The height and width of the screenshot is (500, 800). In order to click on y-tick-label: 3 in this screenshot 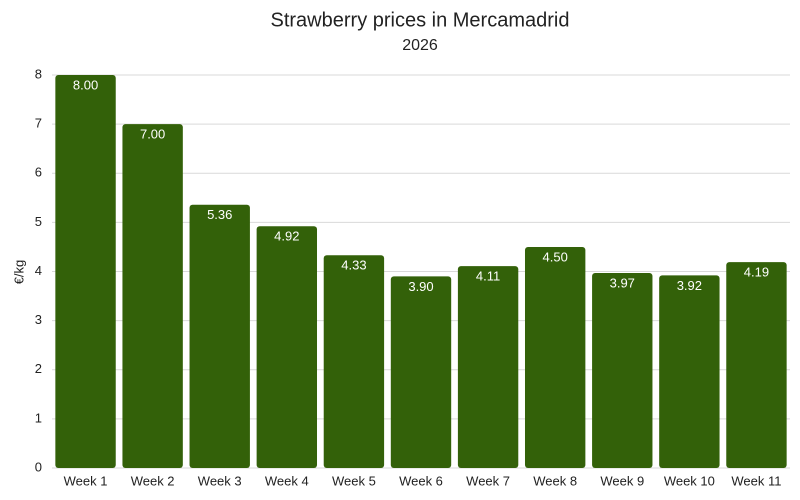, I will do `click(38, 319)`.